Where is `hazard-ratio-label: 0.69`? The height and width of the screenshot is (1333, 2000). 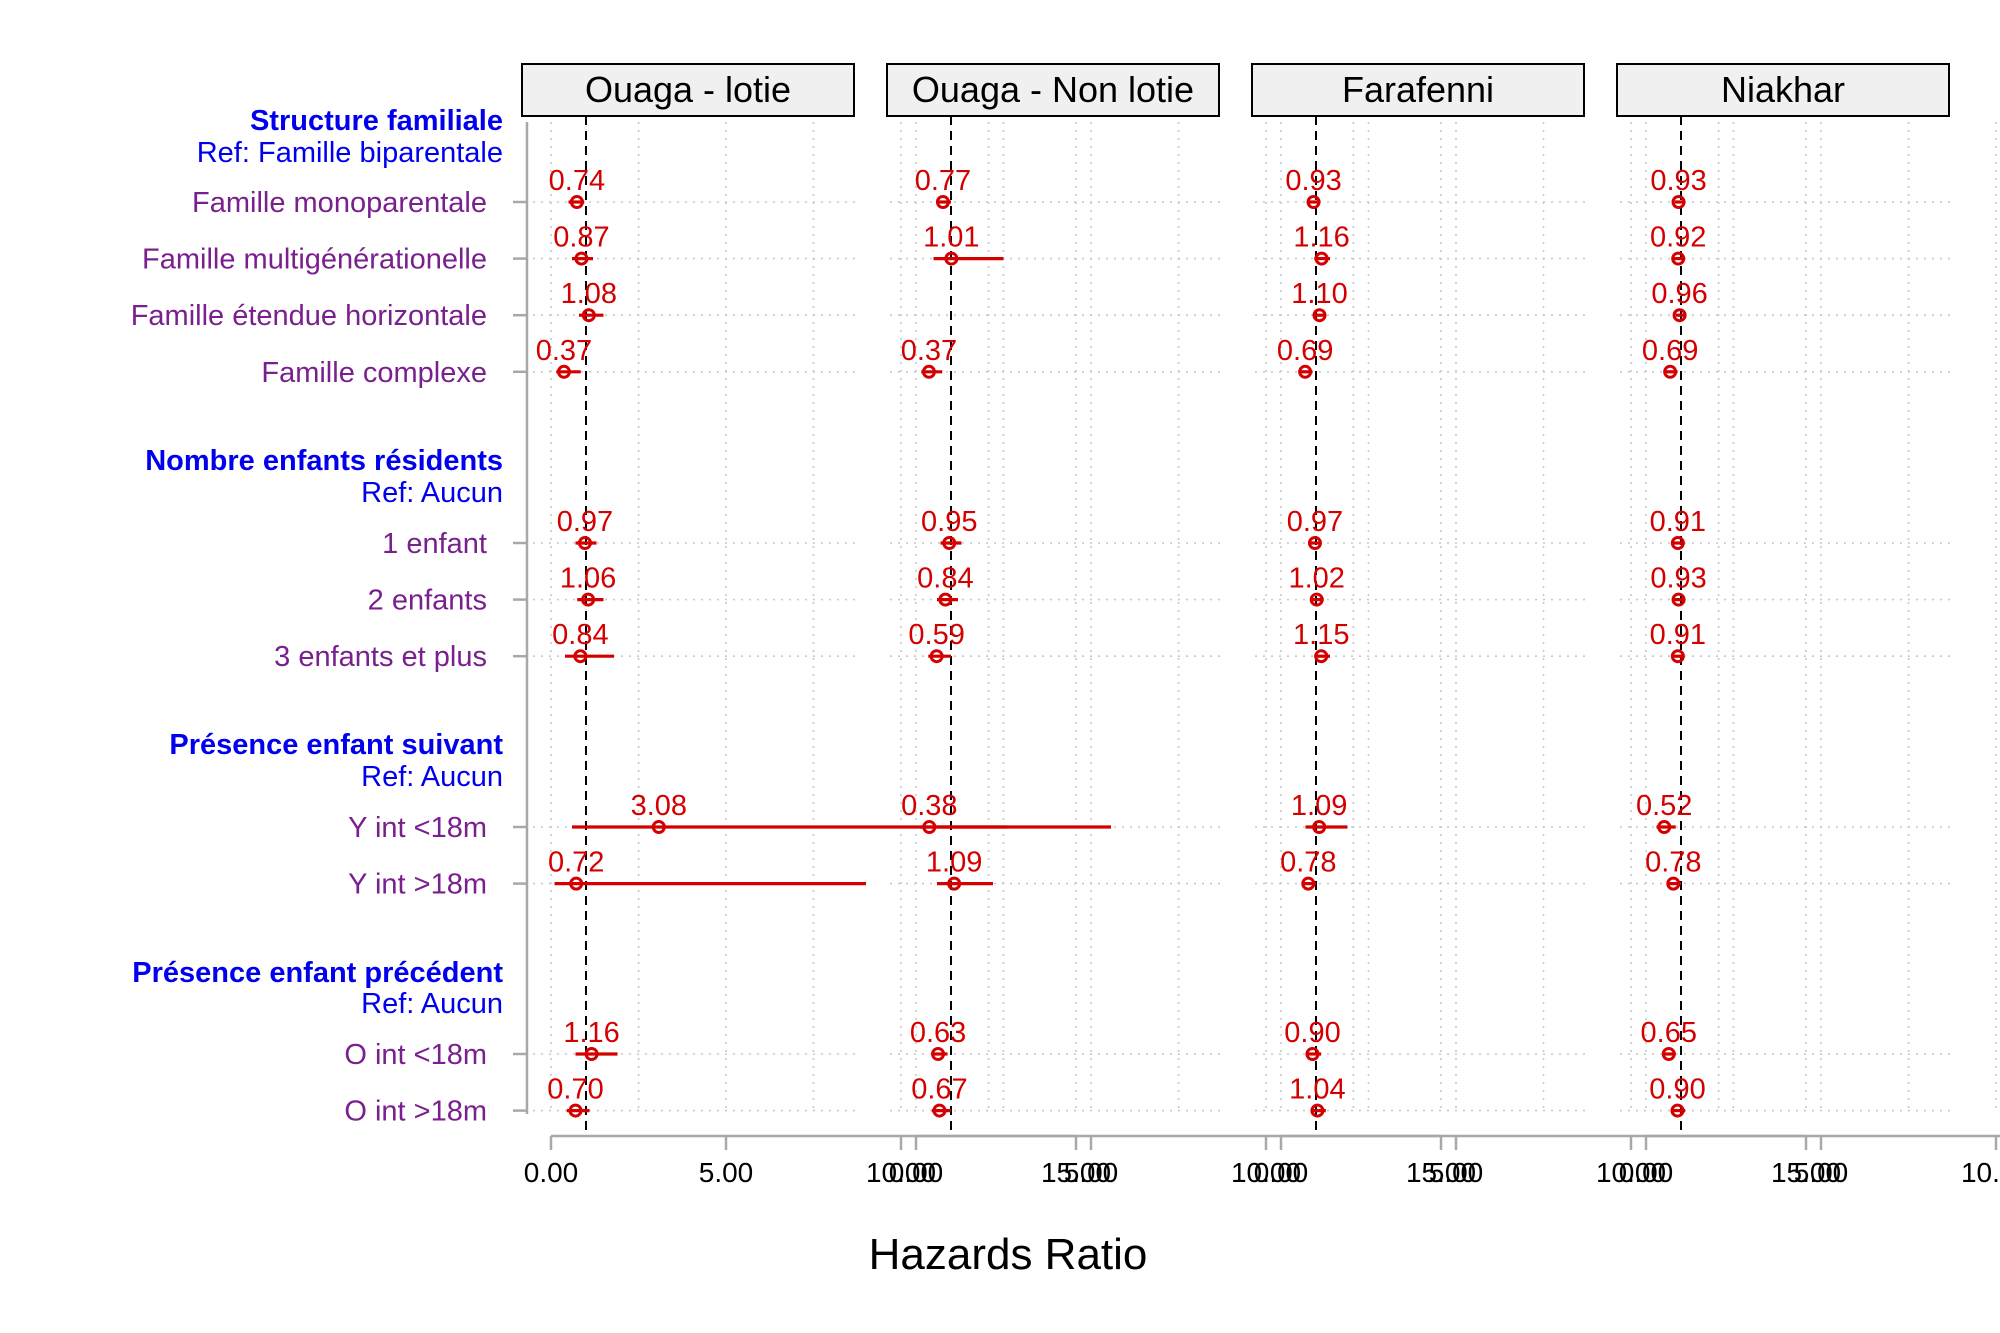 hazard-ratio-label: 0.69 is located at coordinates (1670, 351).